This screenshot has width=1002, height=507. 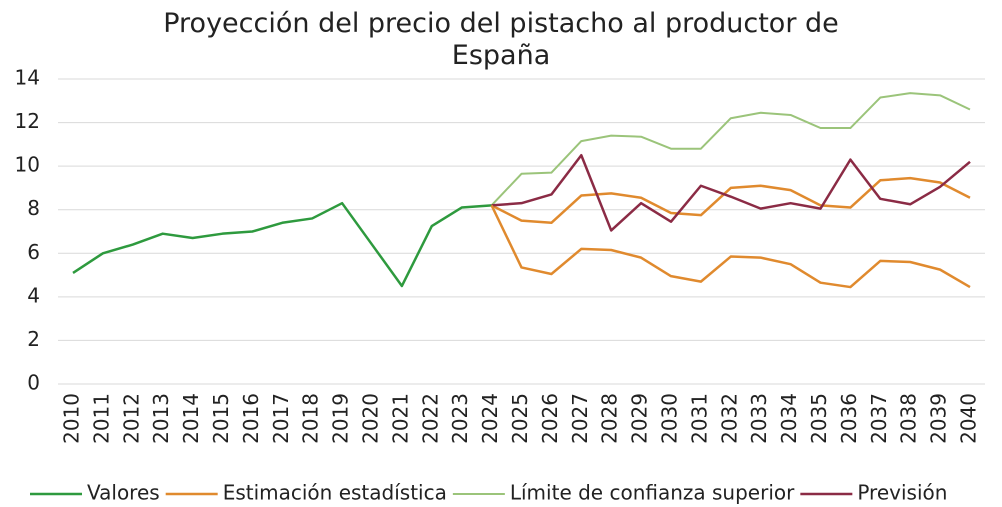 I want to click on y-tick-label: 8, so click(x=33, y=208).